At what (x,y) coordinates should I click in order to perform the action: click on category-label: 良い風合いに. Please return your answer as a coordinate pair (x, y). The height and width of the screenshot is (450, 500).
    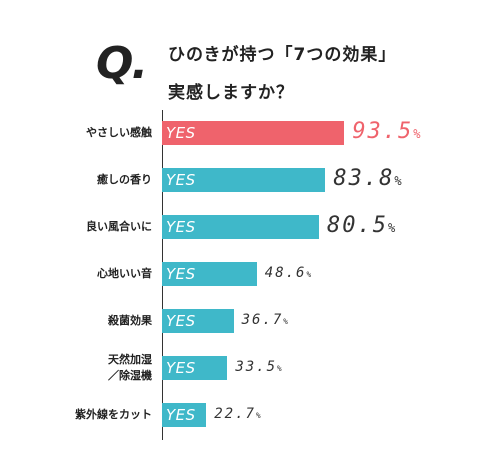
    Looking at the image, I should click on (119, 226).